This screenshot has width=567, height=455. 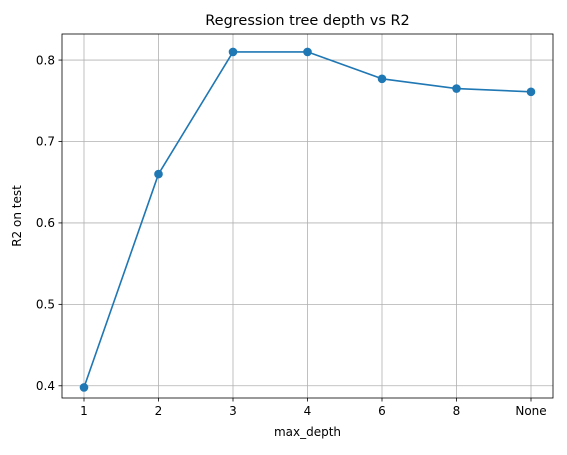 What do you see at coordinates (382, 411) in the screenshot?
I see `x-tick-label: 6` at bounding box center [382, 411].